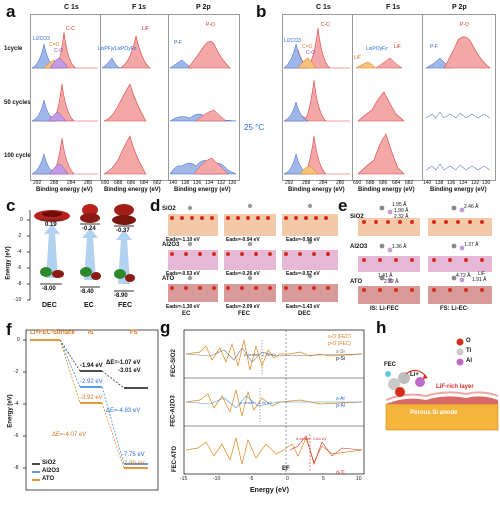 The height and width of the screenshot is (505, 500). Describe the element at coordinates (486, 183) in the screenshot. I see `b-p2p-tick-5: 130` at that location.